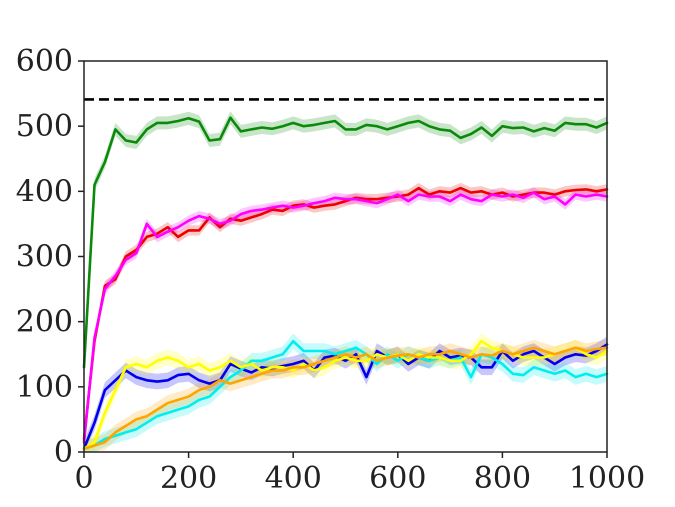  I want to click on y-tick-label: 100, so click(44, 387).